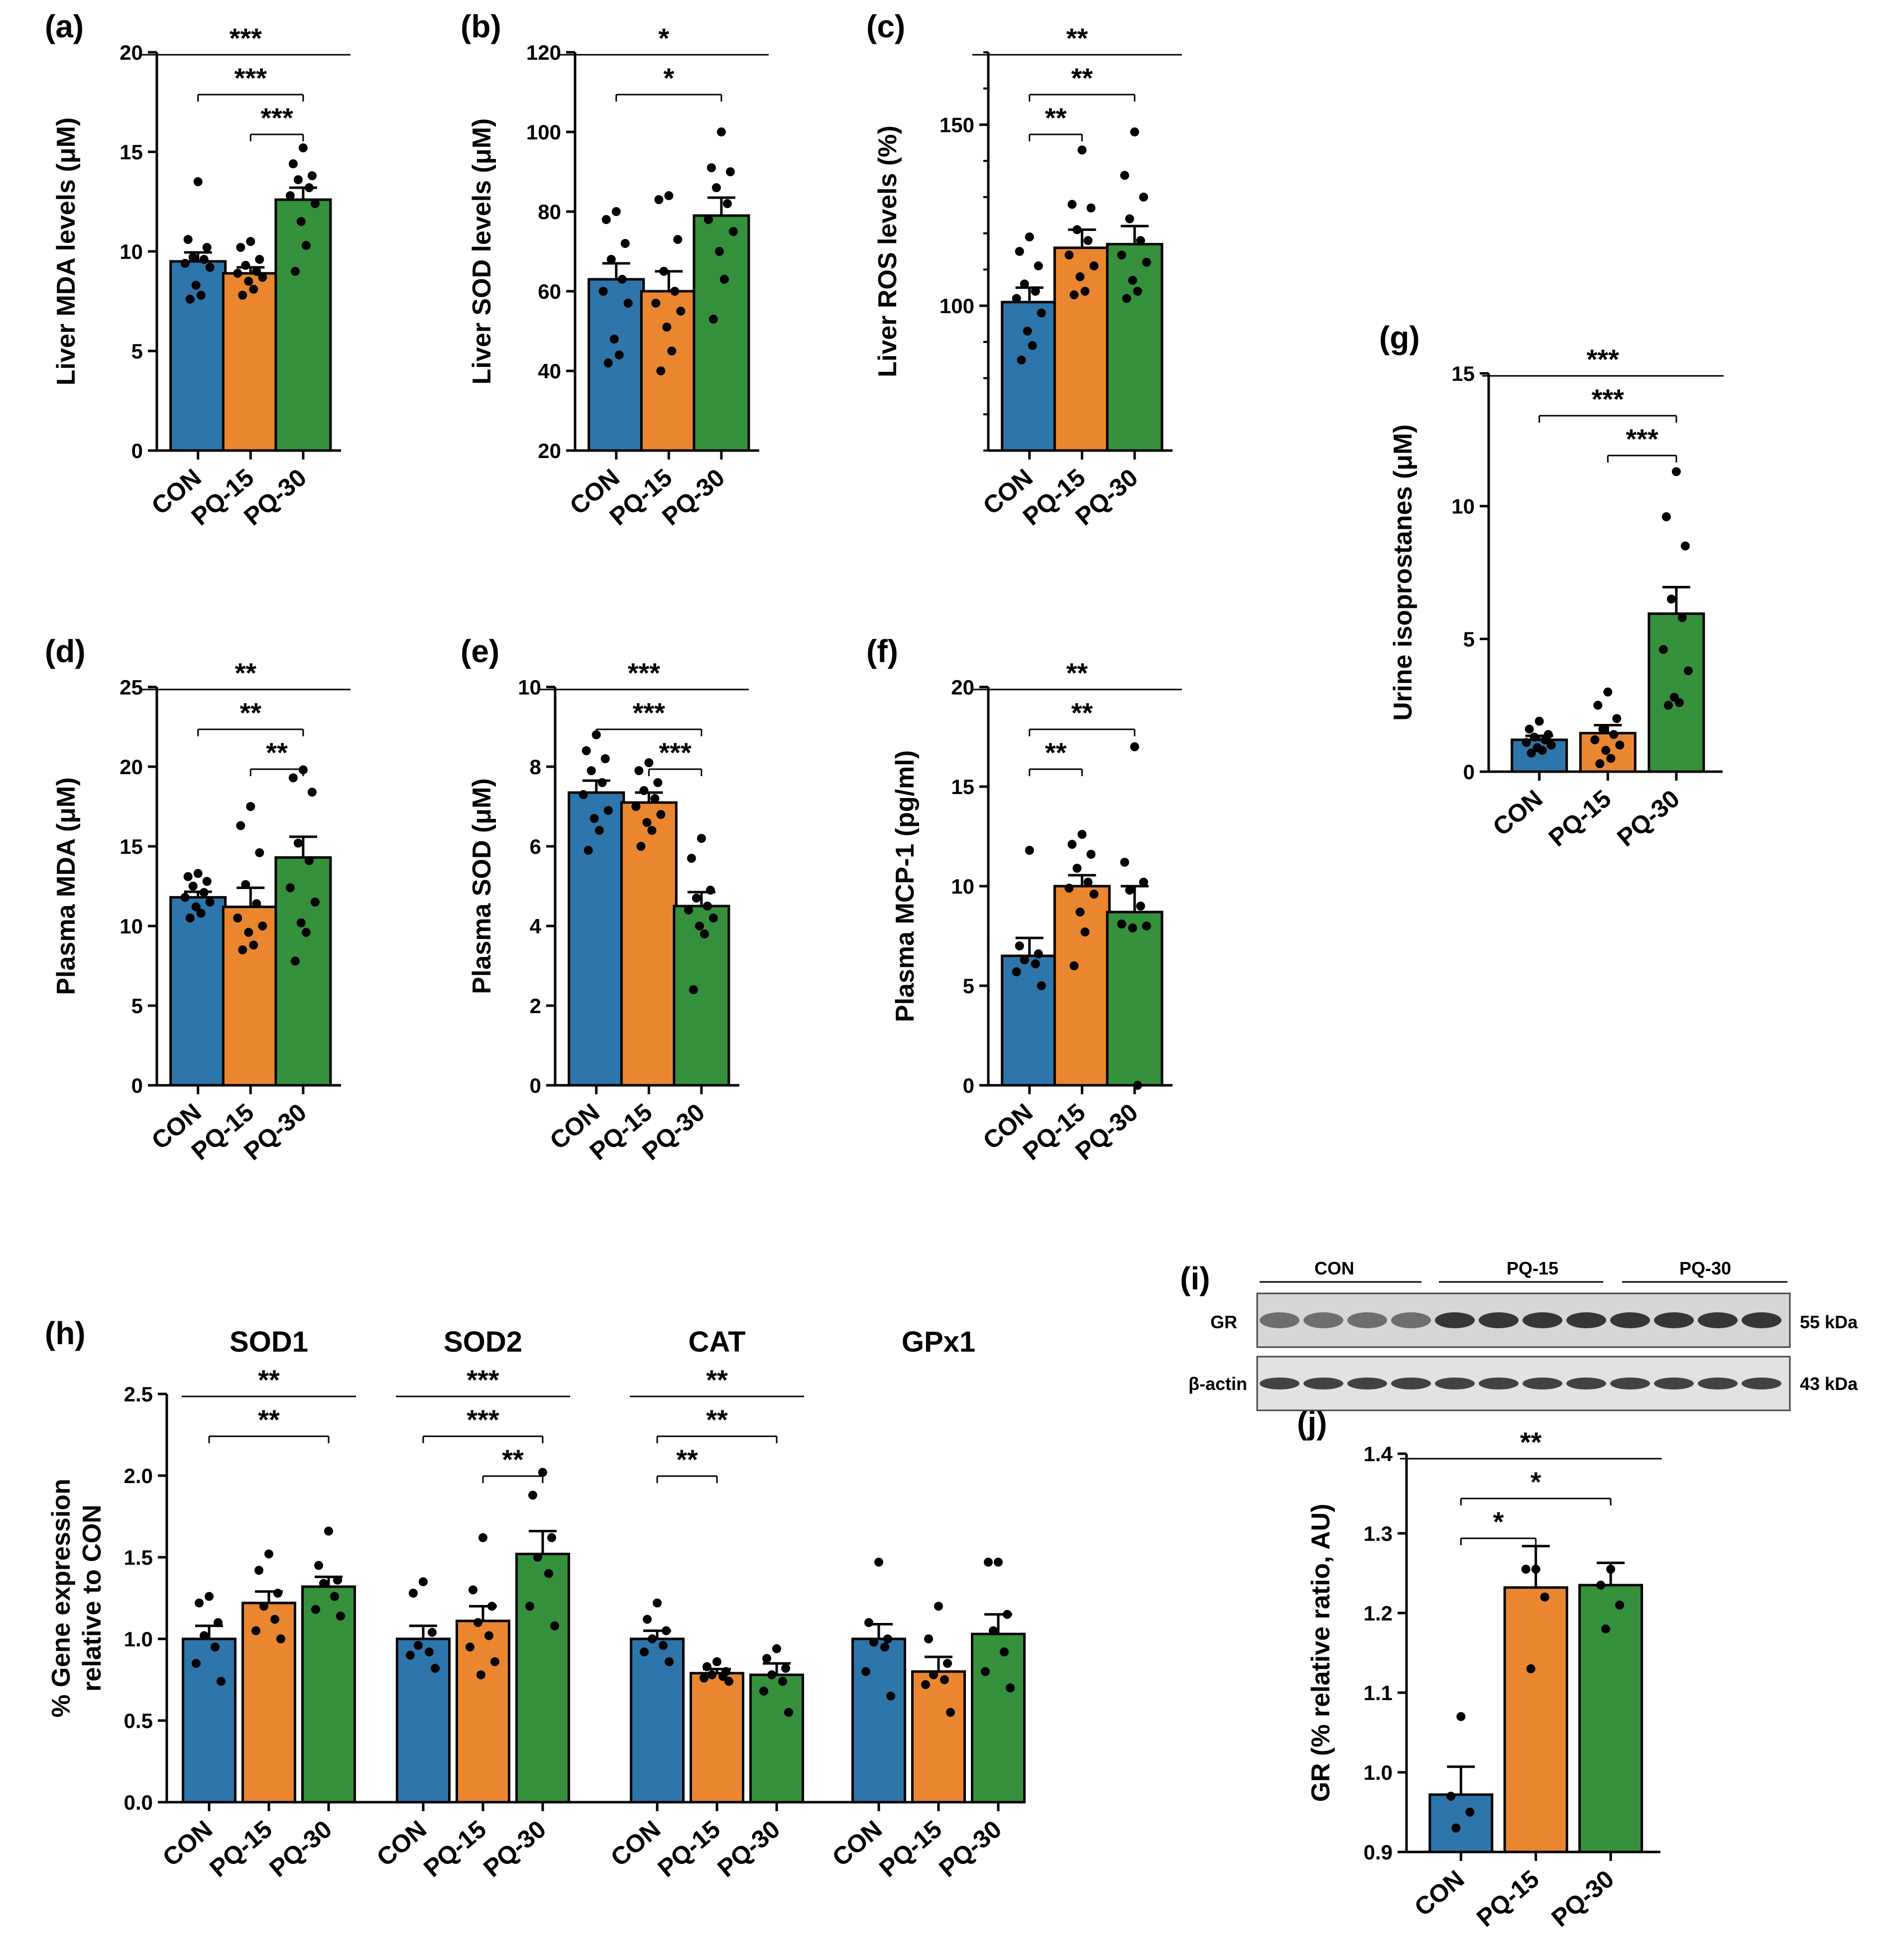 The height and width of the screenshot is (1960, 1881). Describe the element at coordinates (1399, 337) in the screenshot. I see `panel-label-g: (g)` at that location.